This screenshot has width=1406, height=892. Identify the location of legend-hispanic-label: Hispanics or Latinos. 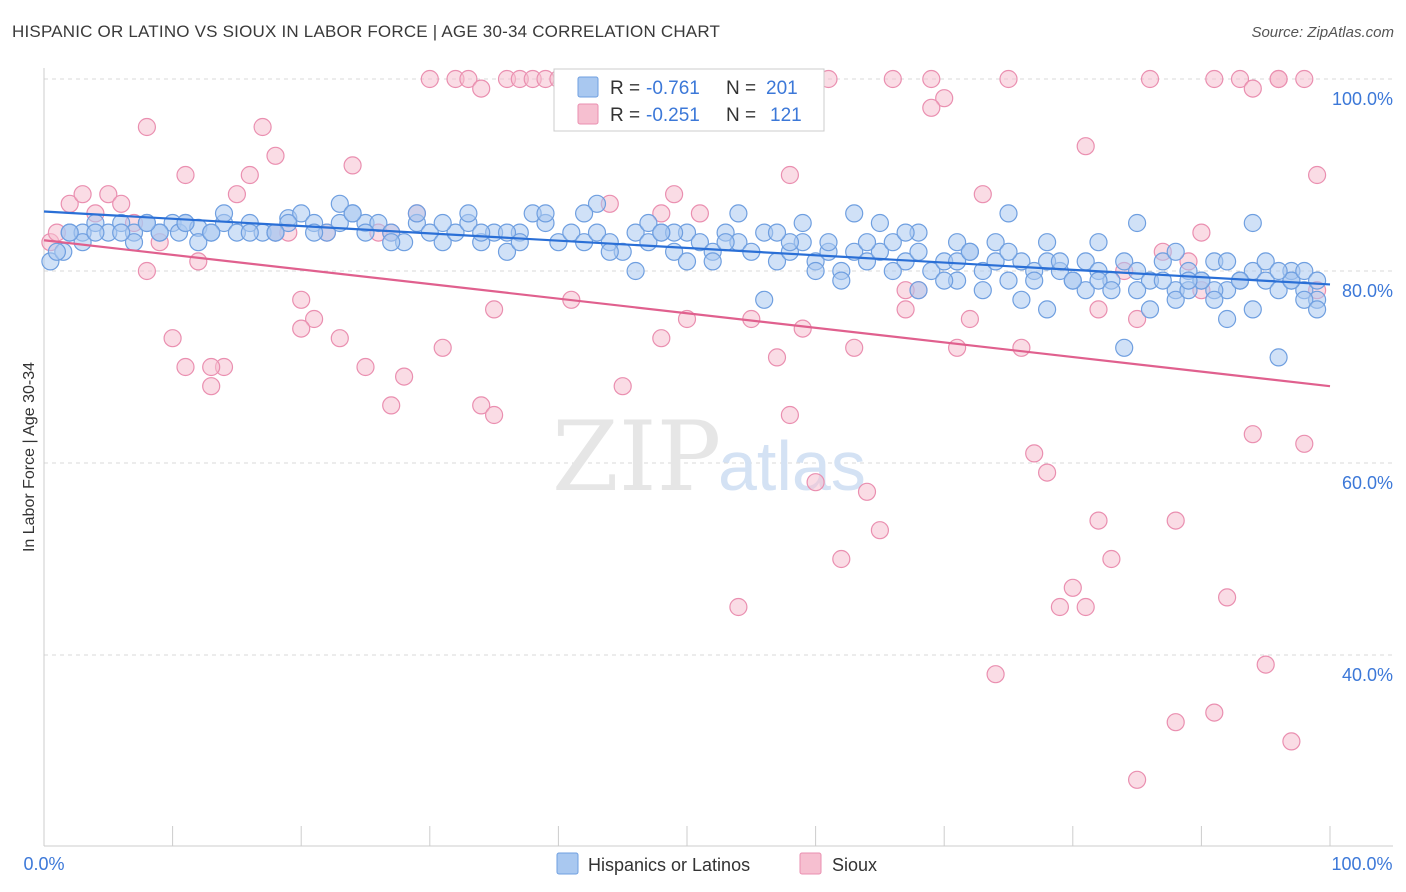
(669, 865).